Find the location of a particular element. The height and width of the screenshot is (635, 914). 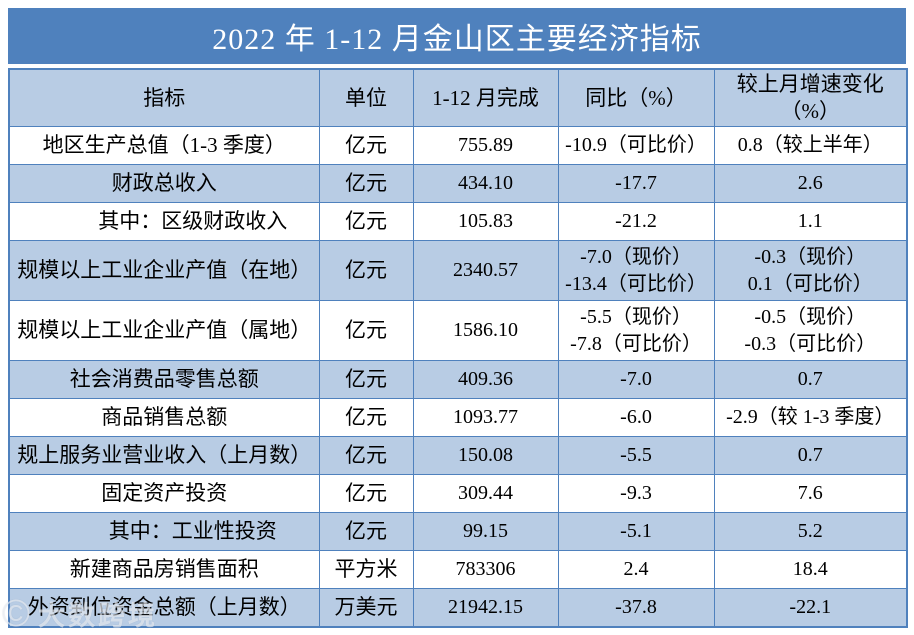

value-cell: 1586.10 is located at coordinates (485, 330).